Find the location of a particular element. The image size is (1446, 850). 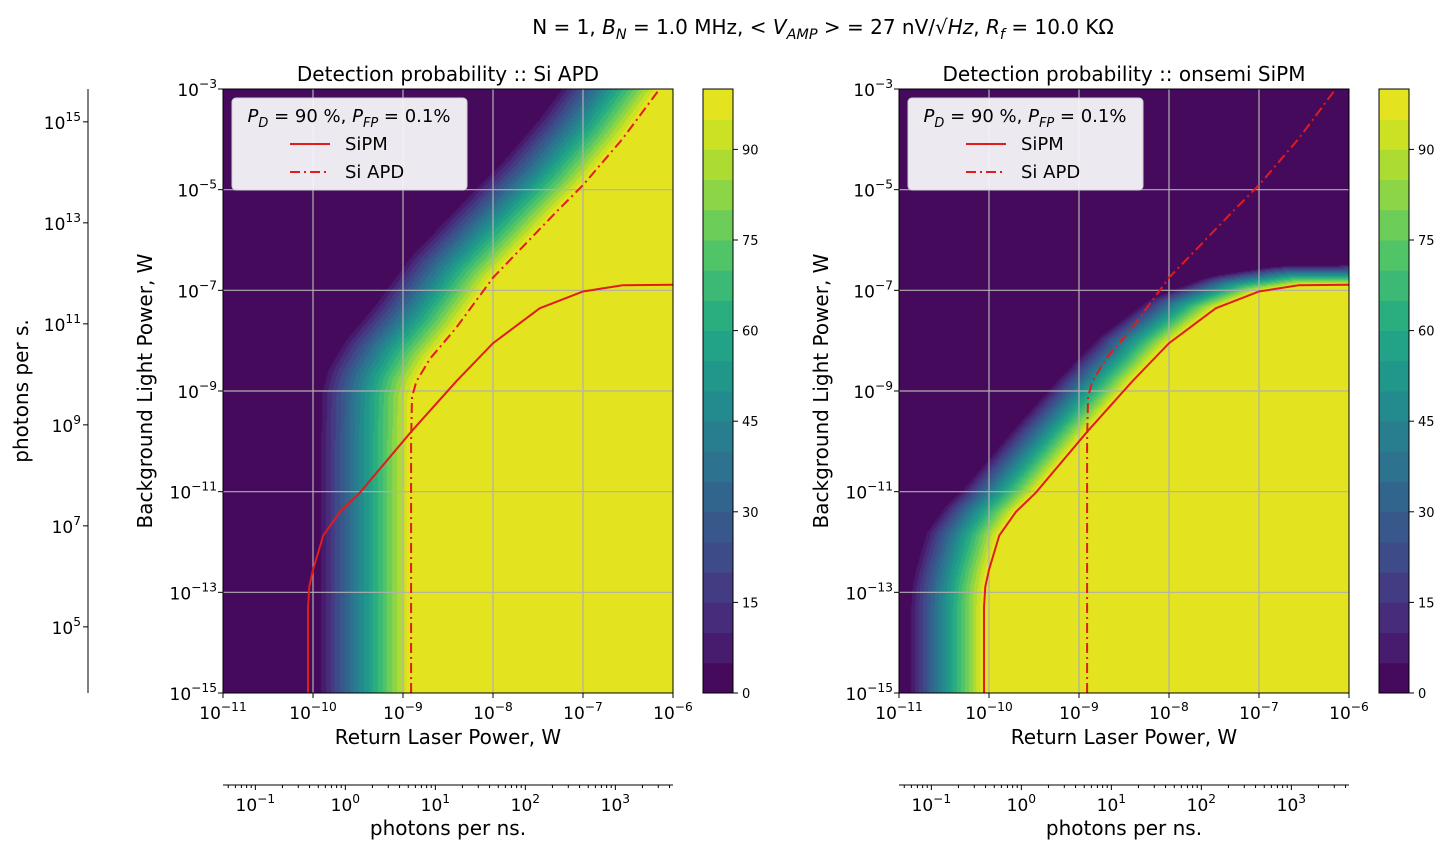

text-segment: f is located at coordinates (1003, 35).